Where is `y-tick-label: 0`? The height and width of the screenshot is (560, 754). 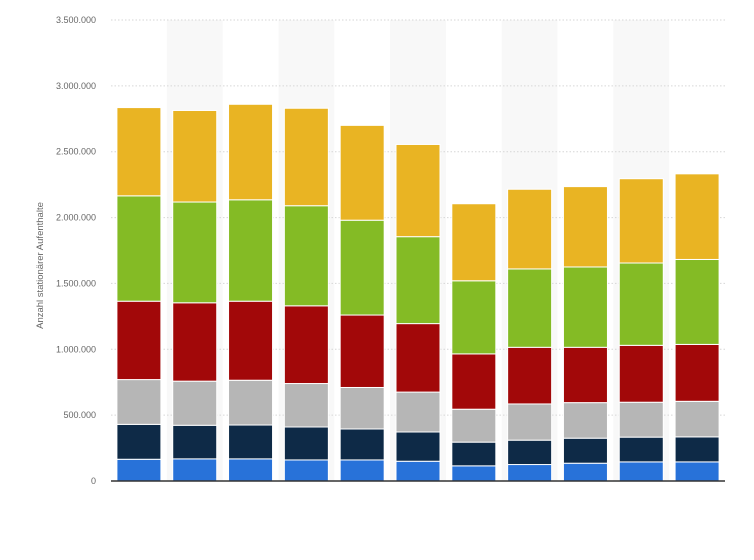
y-tick-label: 0 is located at coordinates (93, 481).